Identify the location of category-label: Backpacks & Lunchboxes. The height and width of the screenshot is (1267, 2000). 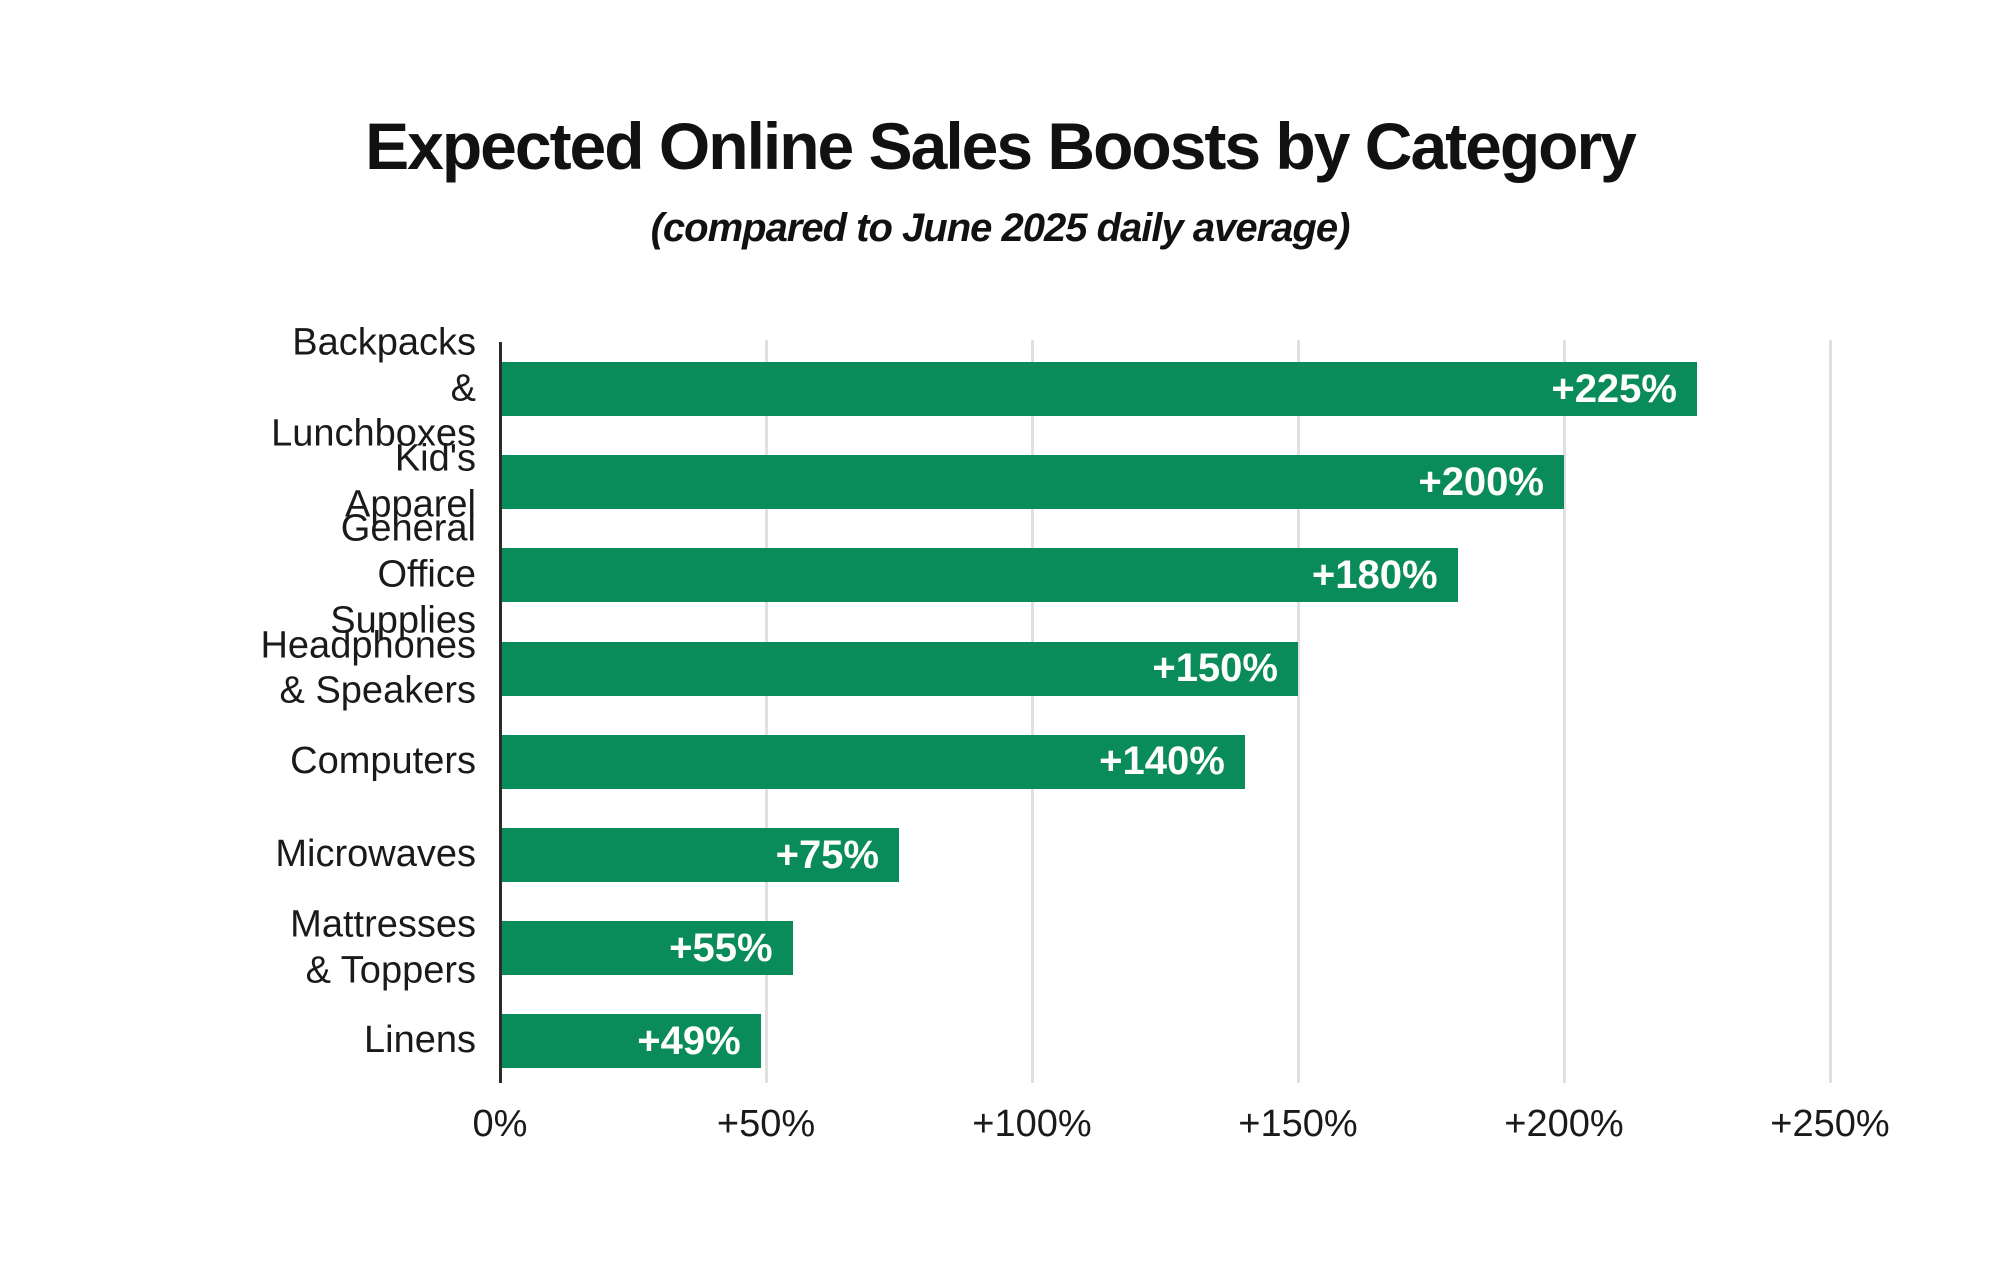
(373, 388).